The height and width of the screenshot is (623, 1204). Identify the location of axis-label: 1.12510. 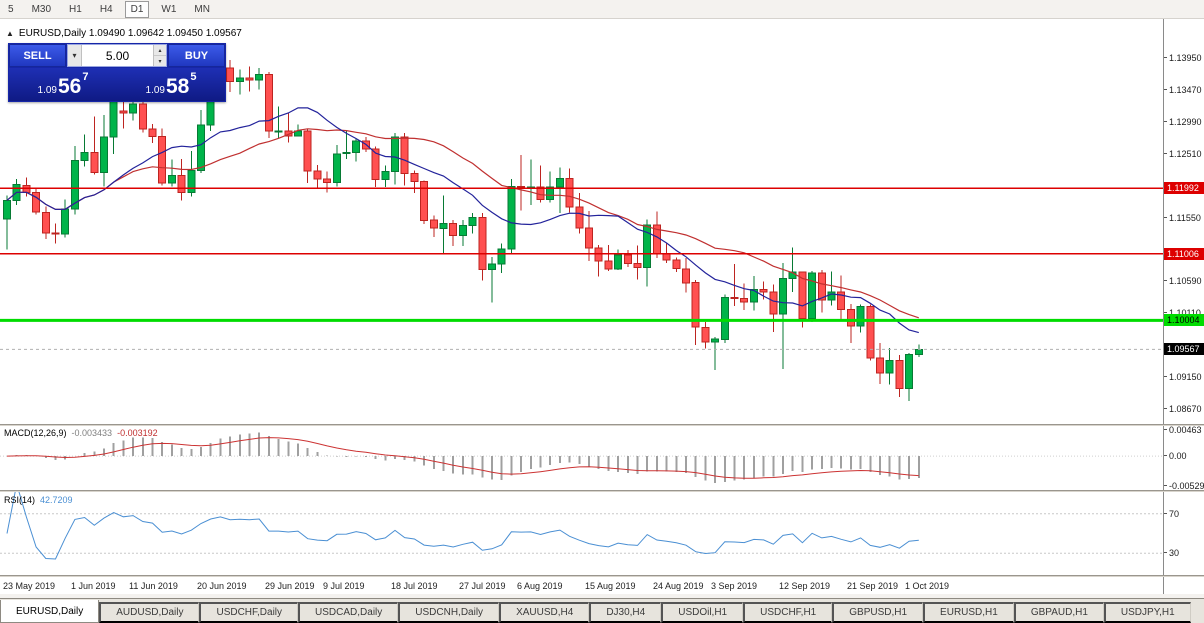
(1183, 154).